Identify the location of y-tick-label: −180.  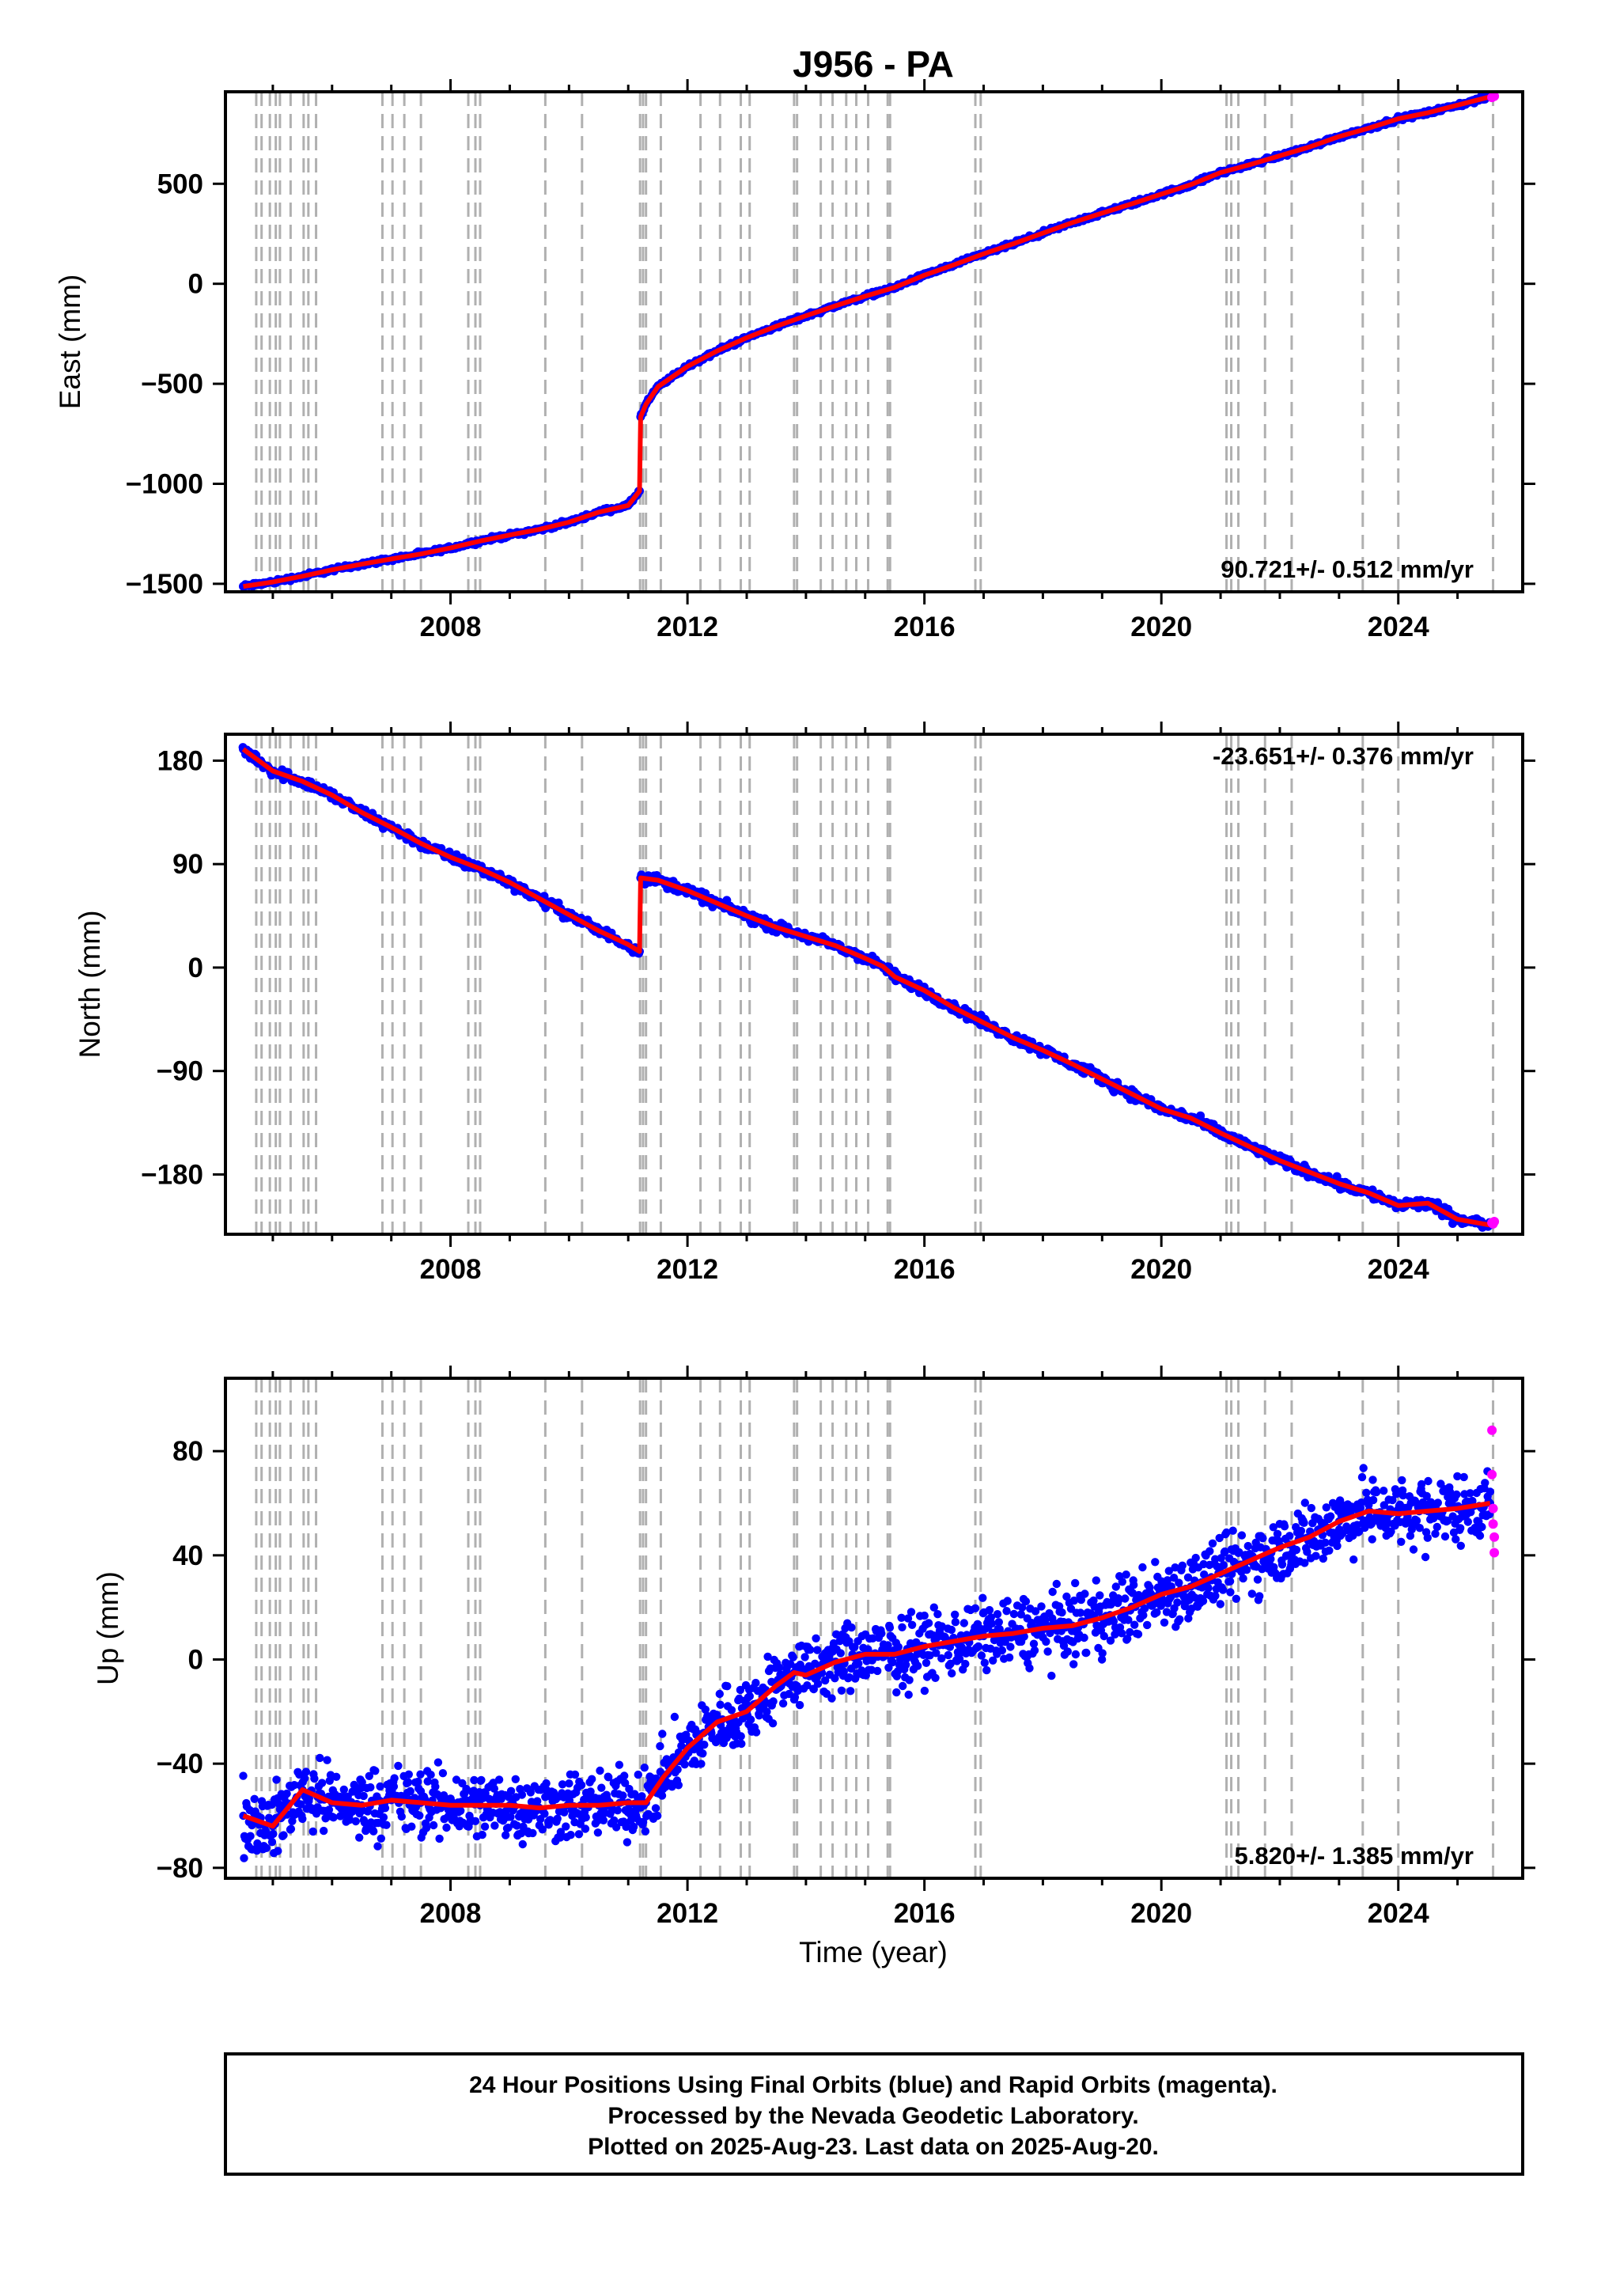
(172, 1174).